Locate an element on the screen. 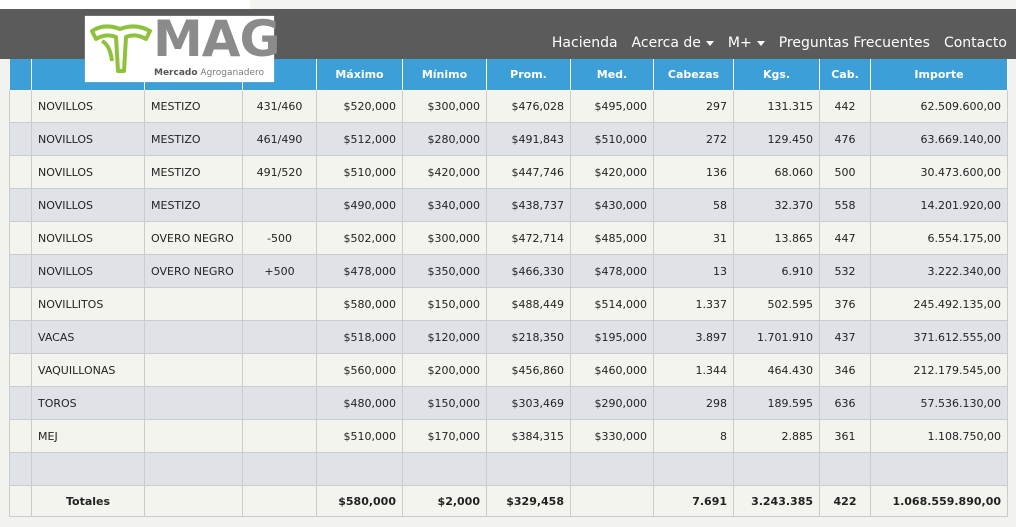 This screenshot has height=527, width=1016. table-cell: 1.701.910 is located at coordinates (776, 337).